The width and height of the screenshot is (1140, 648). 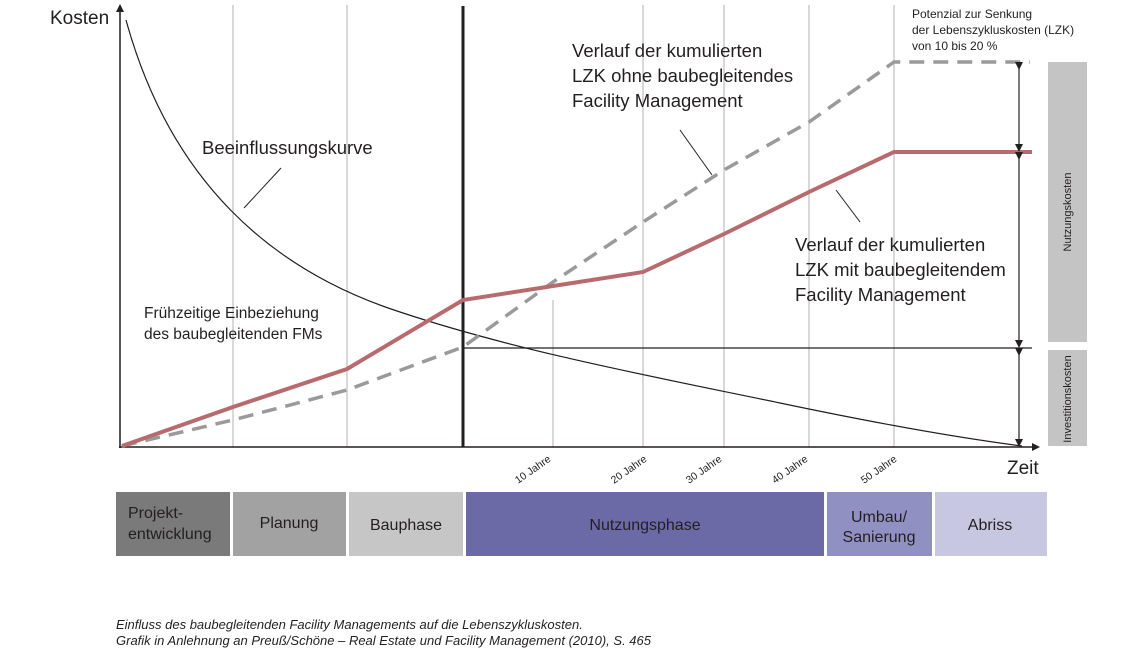 What do you see at coordinates (170, 534) in the screenshot?
I see `phase-label: entwicklung` at bounding box center [170, 534].